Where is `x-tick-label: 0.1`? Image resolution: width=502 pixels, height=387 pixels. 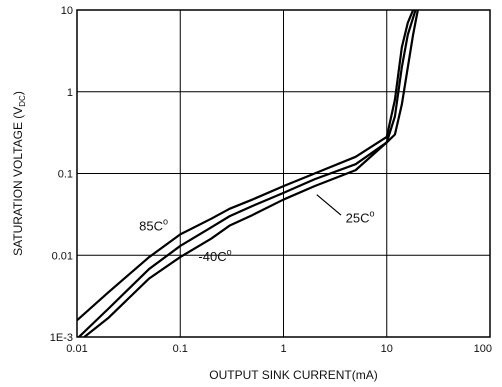 x-tick-label: 0.1 is located at coordinates (180, 349).